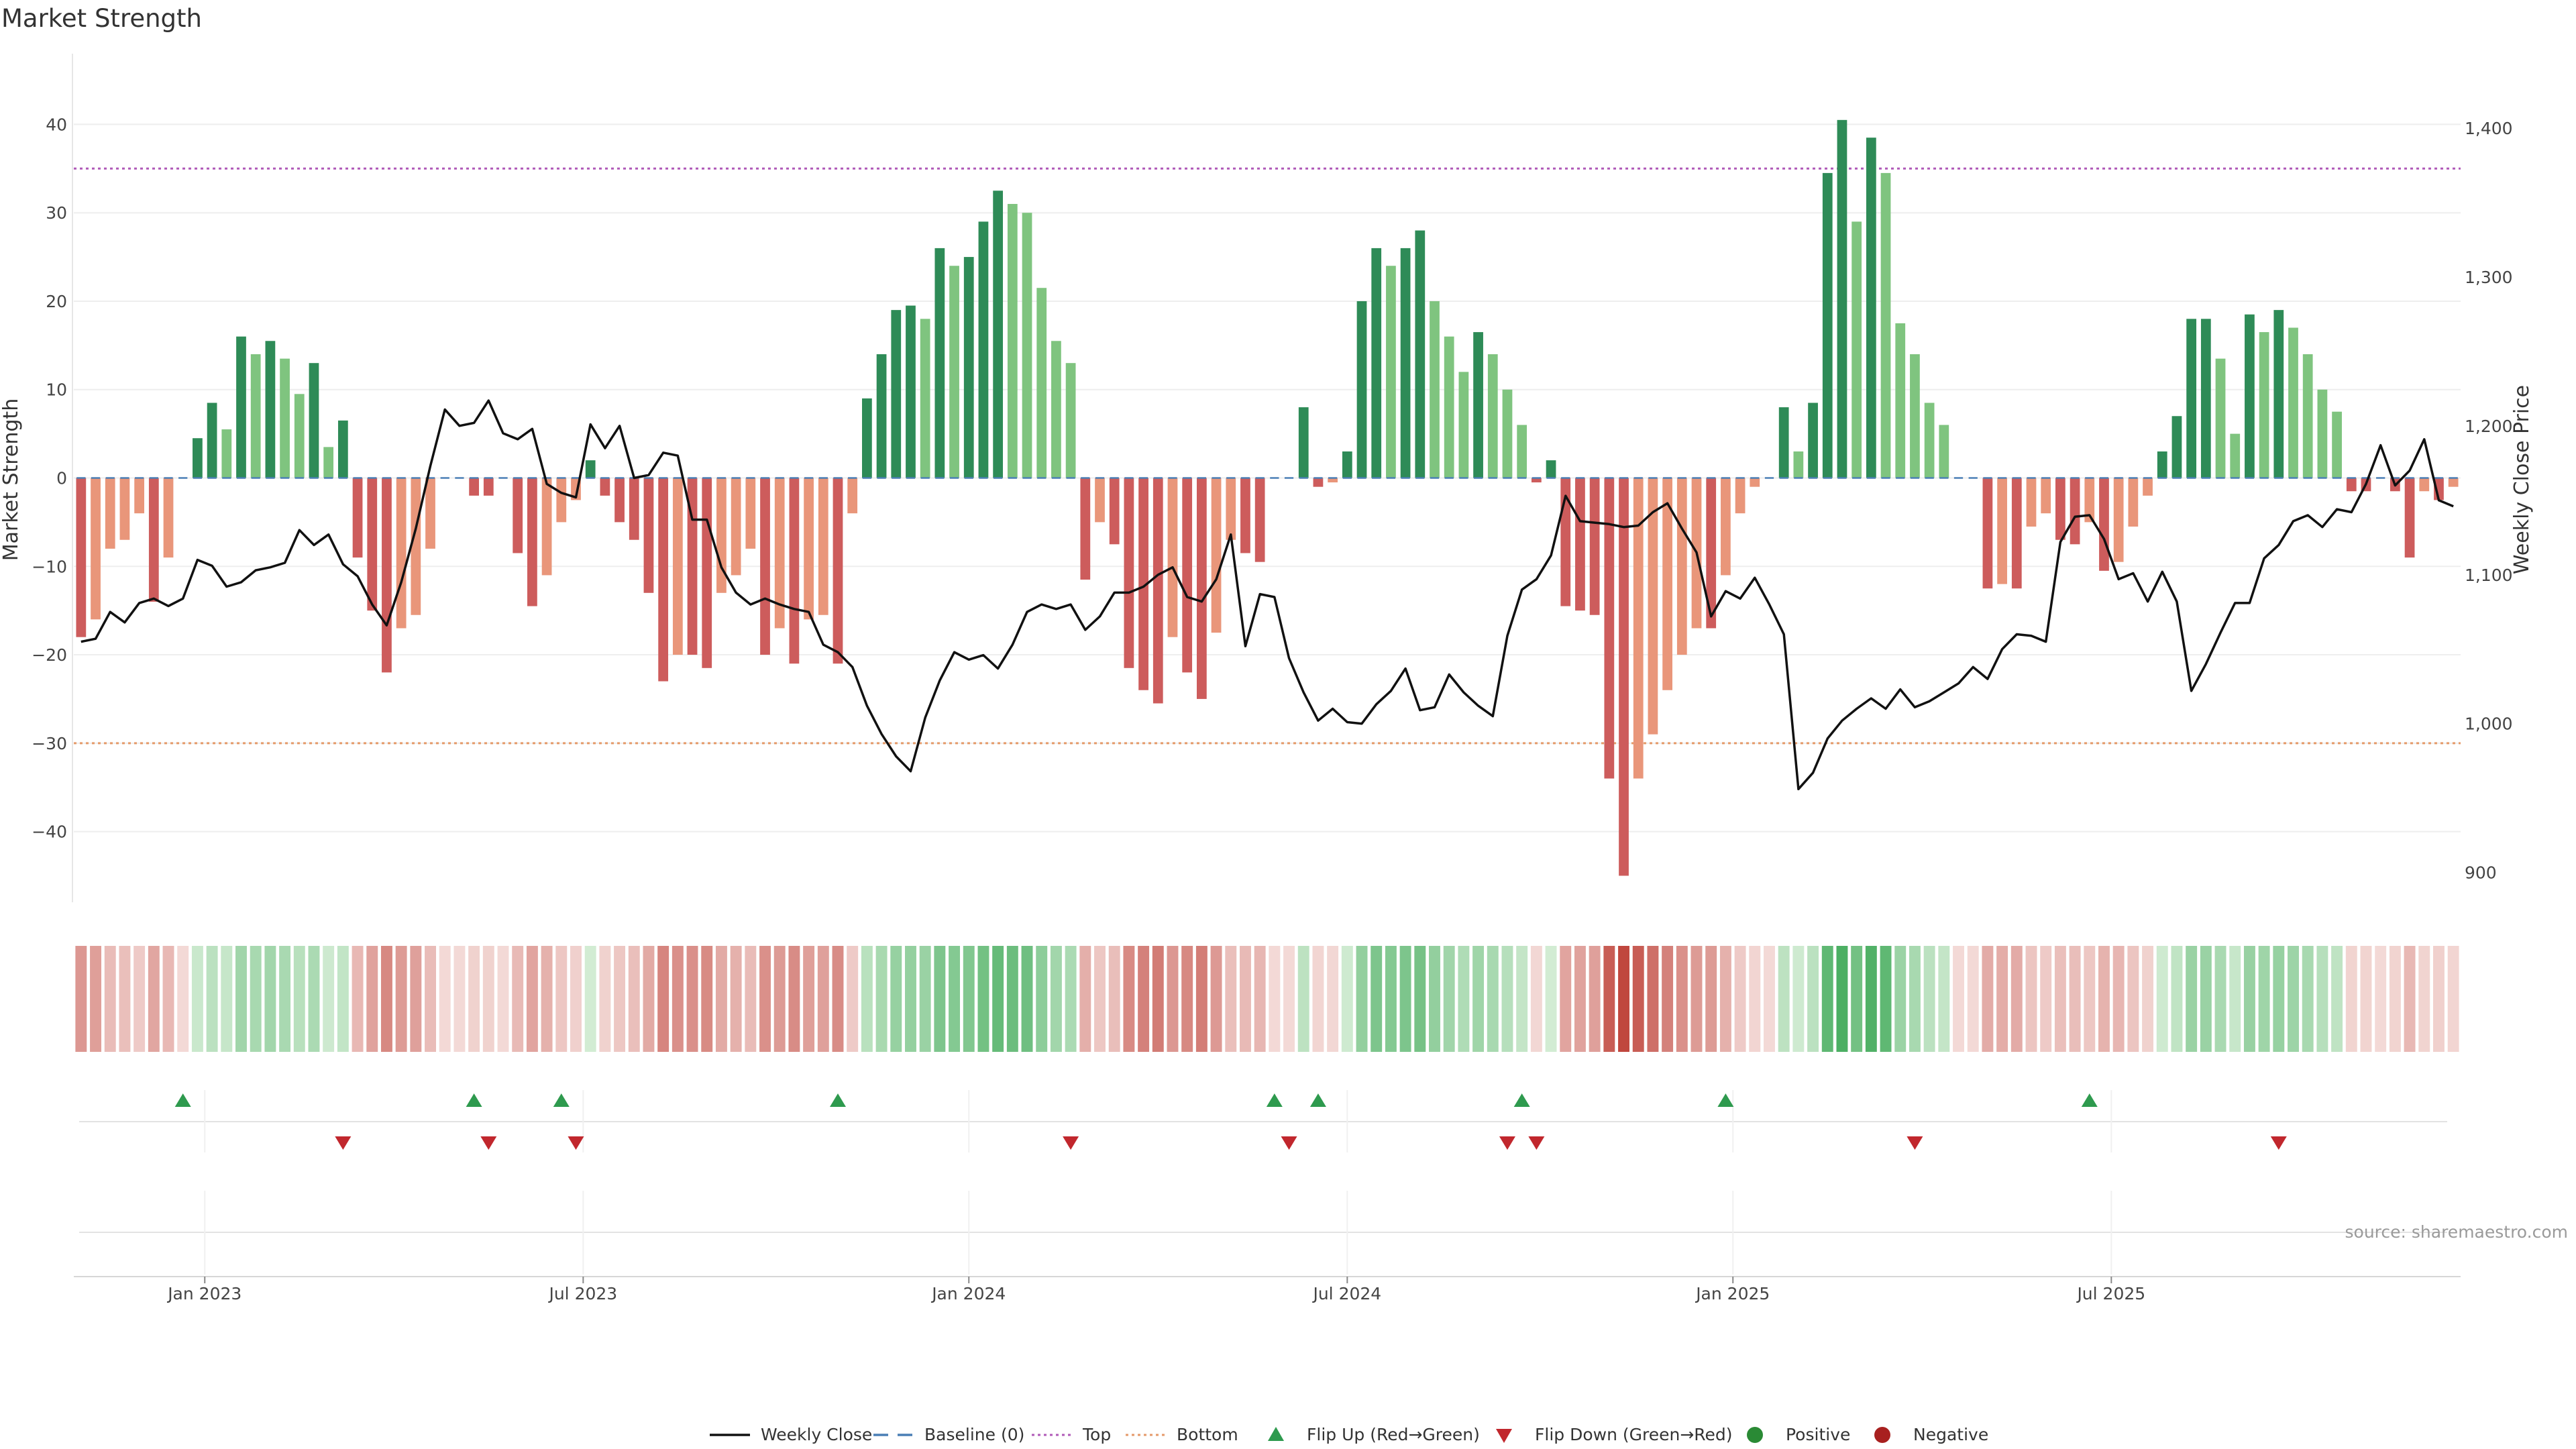  What do you see at coordinates (2489, 575) in the screenshot?
I see `y2-tick-label: 1,100` at bounding box center [2489, 575].